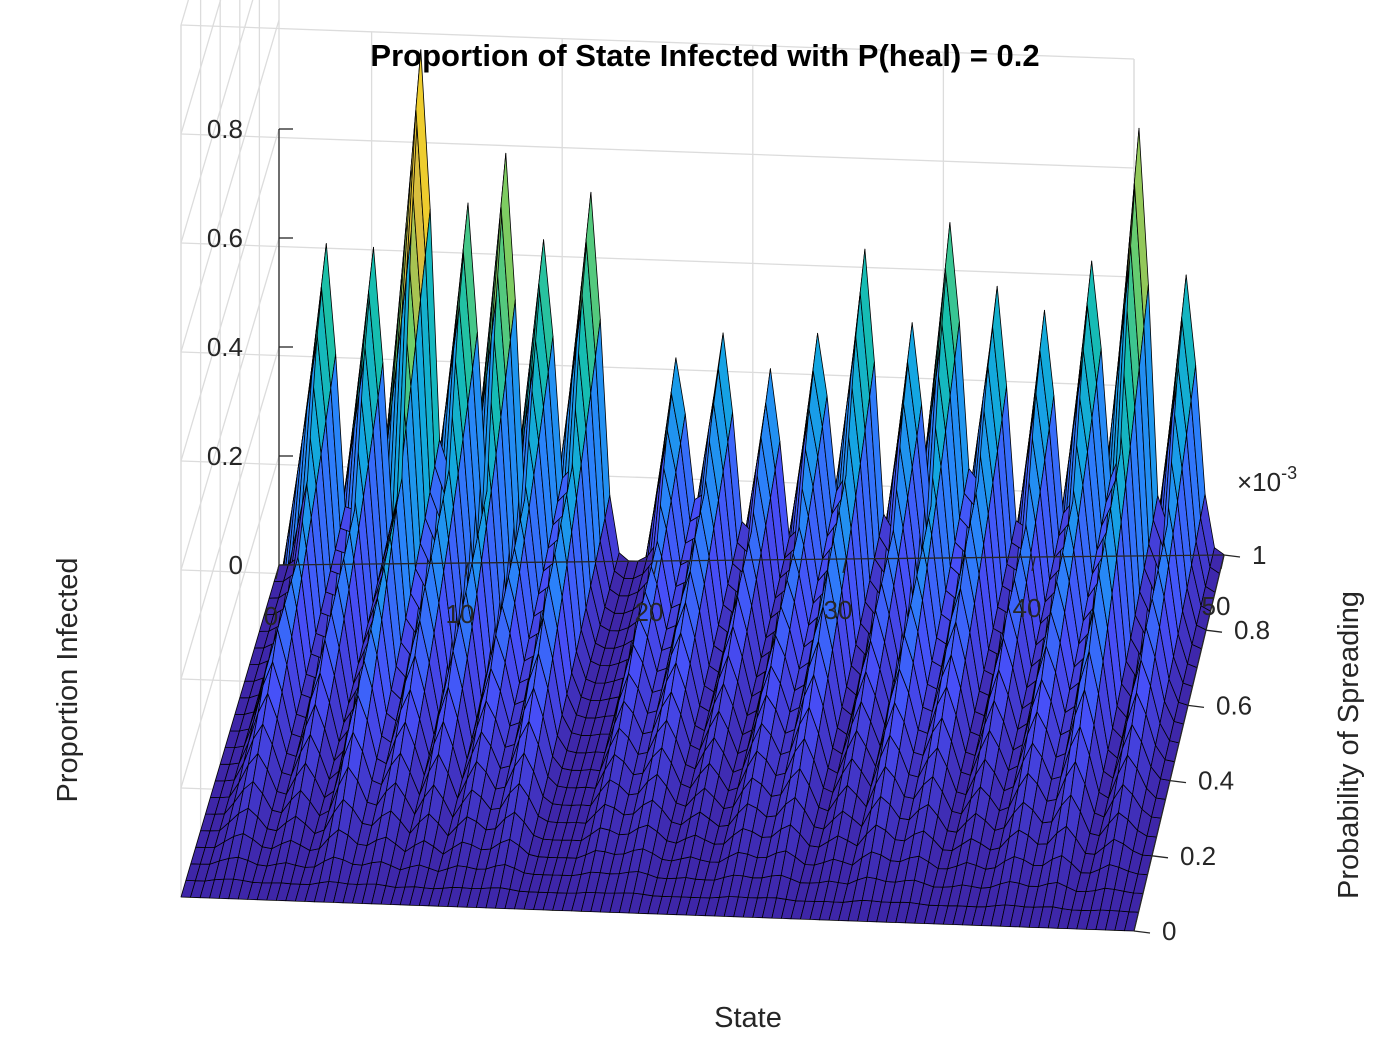 The image size is (1400, 1050). What do you see at coordinates (1198, 856) in the screenshot?
I see `y-tick-label: 0.2` at bounding box center [1198, 856].